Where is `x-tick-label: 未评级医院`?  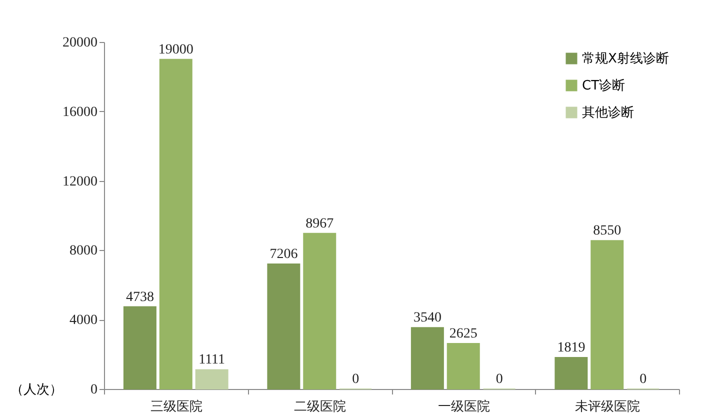 x-tick-label: 未评级医院 is located at coordinates (607, 407).